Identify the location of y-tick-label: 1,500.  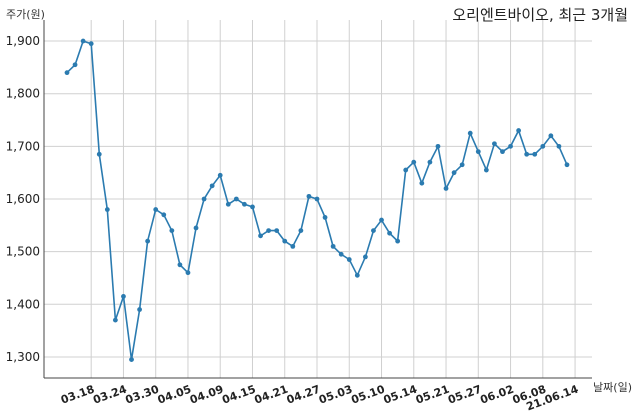
(23, 252).